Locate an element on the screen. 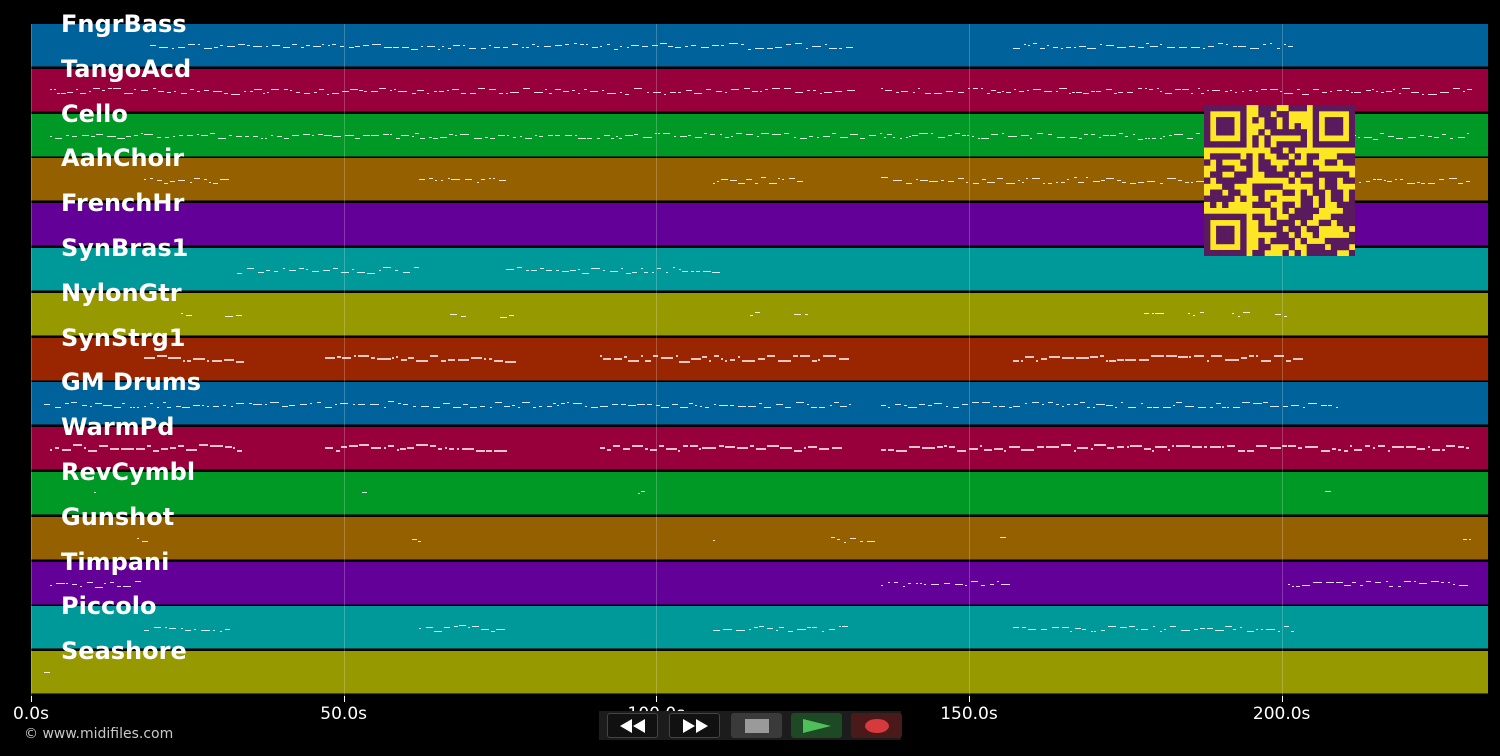  track-label: GM Drums is located at coordinates (131, 382).